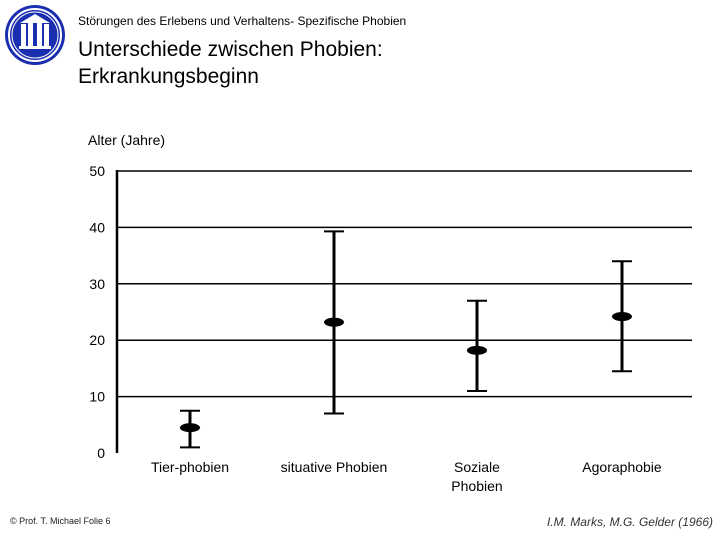 Image resolution: width=720 pixels, height=540 pixels. I want to click on y-tick-label-40: 40, so click(97, 227).